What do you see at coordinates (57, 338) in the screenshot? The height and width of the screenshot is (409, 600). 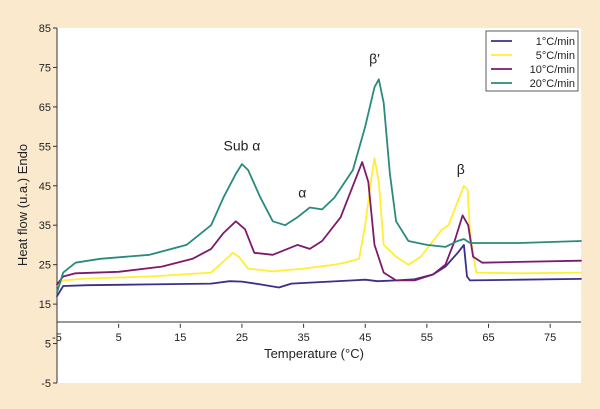 I see `x-tick-label: -5` at bounding box center [57, 338].